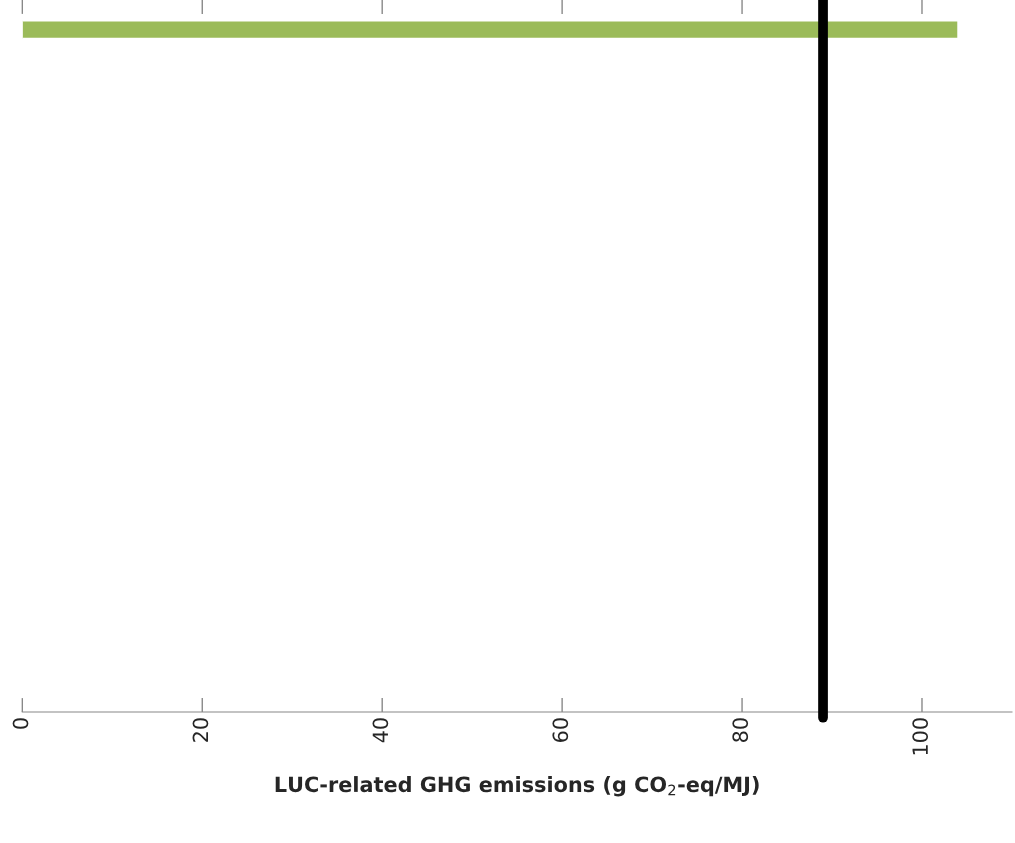 The image size is (1015, 843). What do you see at coordinates (517, 786) in the screenshot?
I see `x-axis-title: LUC-related GHG emissions (g CO$_{2}$-eq/MJ)` at bounding box center [517, 786].